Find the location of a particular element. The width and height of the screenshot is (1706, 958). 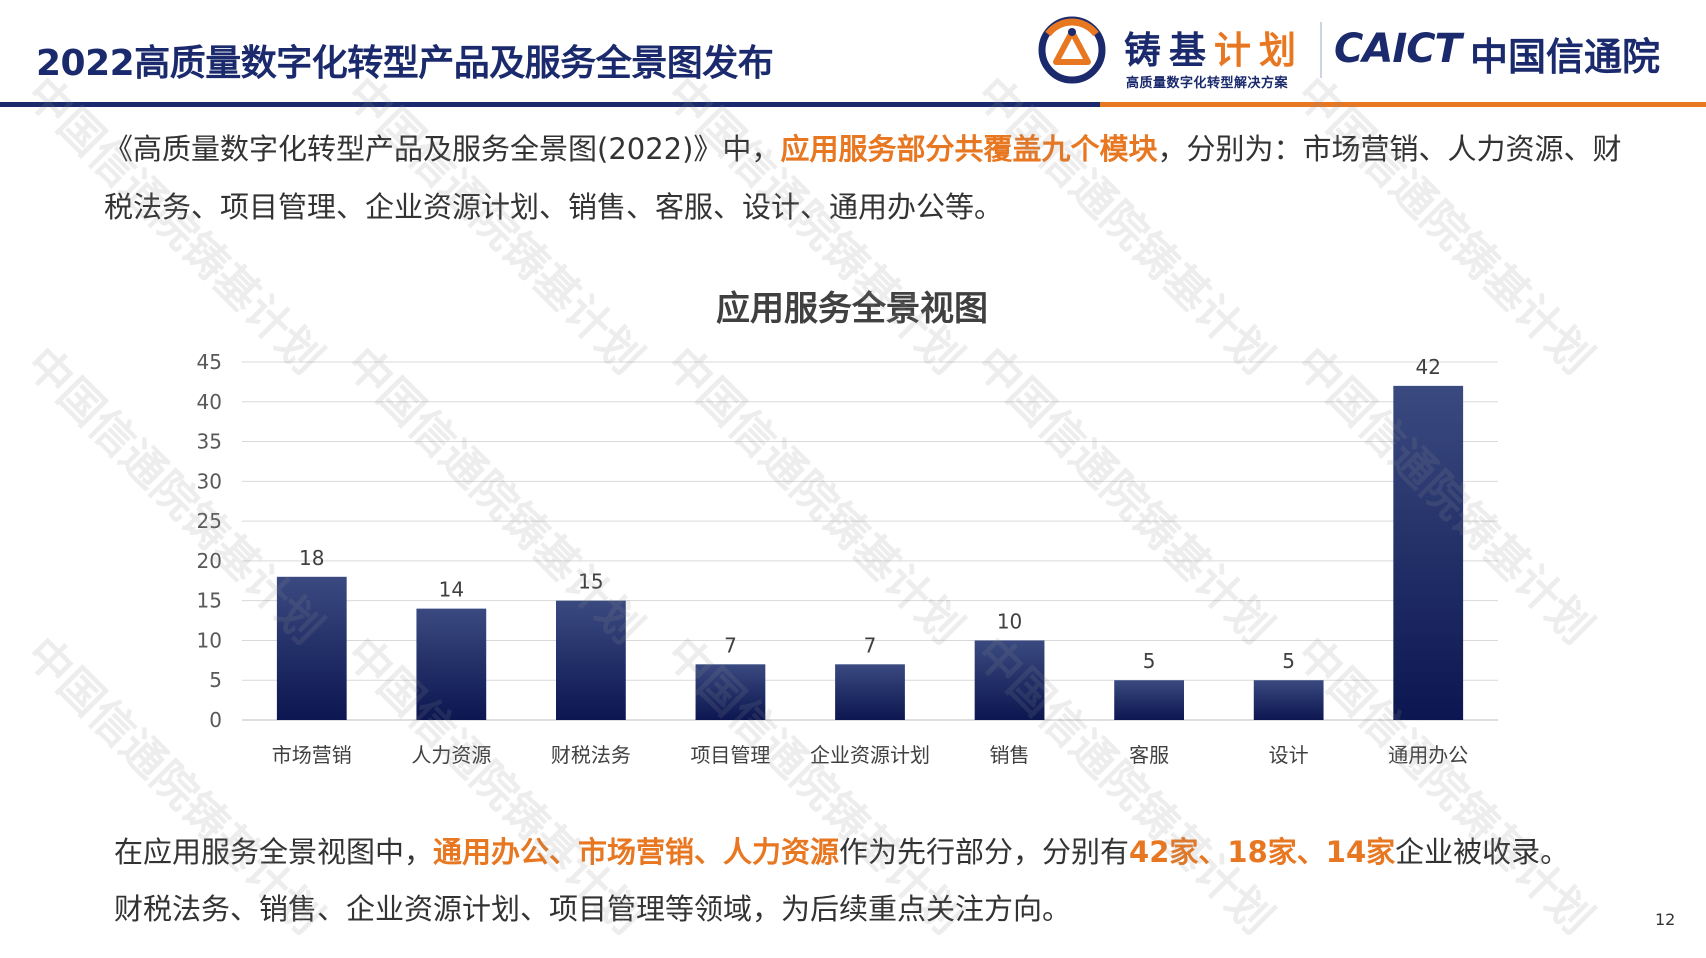

x-tick-label: 财税法务 is located at coordinates (591, 755).